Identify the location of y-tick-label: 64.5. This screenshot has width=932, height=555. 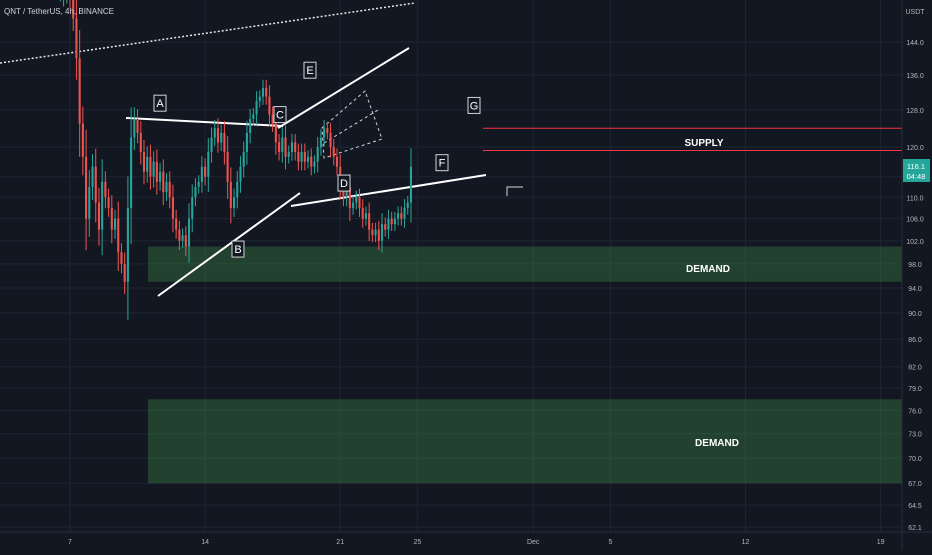
(915, 506).